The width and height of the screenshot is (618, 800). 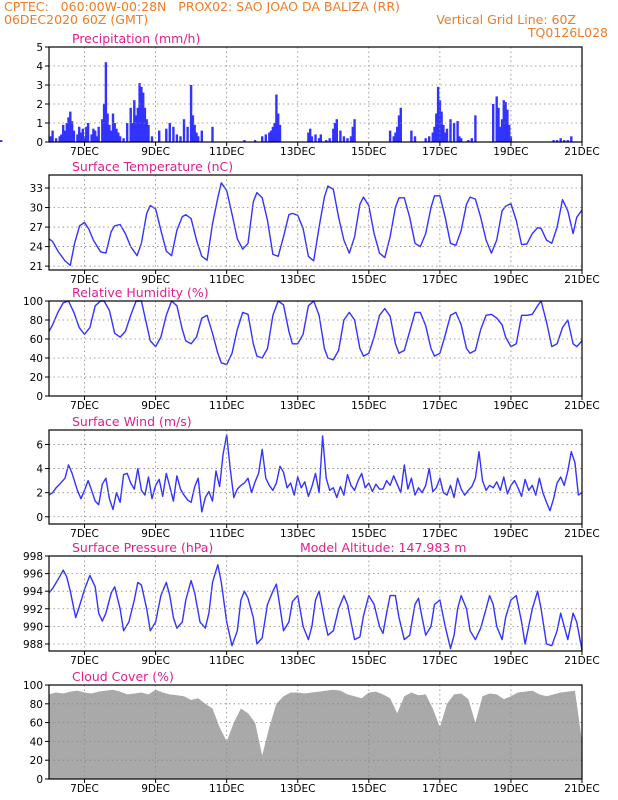 I want to click on surface-pressure-annotation: Model Altitude: 147.983 m, so click(x=383, y=547).